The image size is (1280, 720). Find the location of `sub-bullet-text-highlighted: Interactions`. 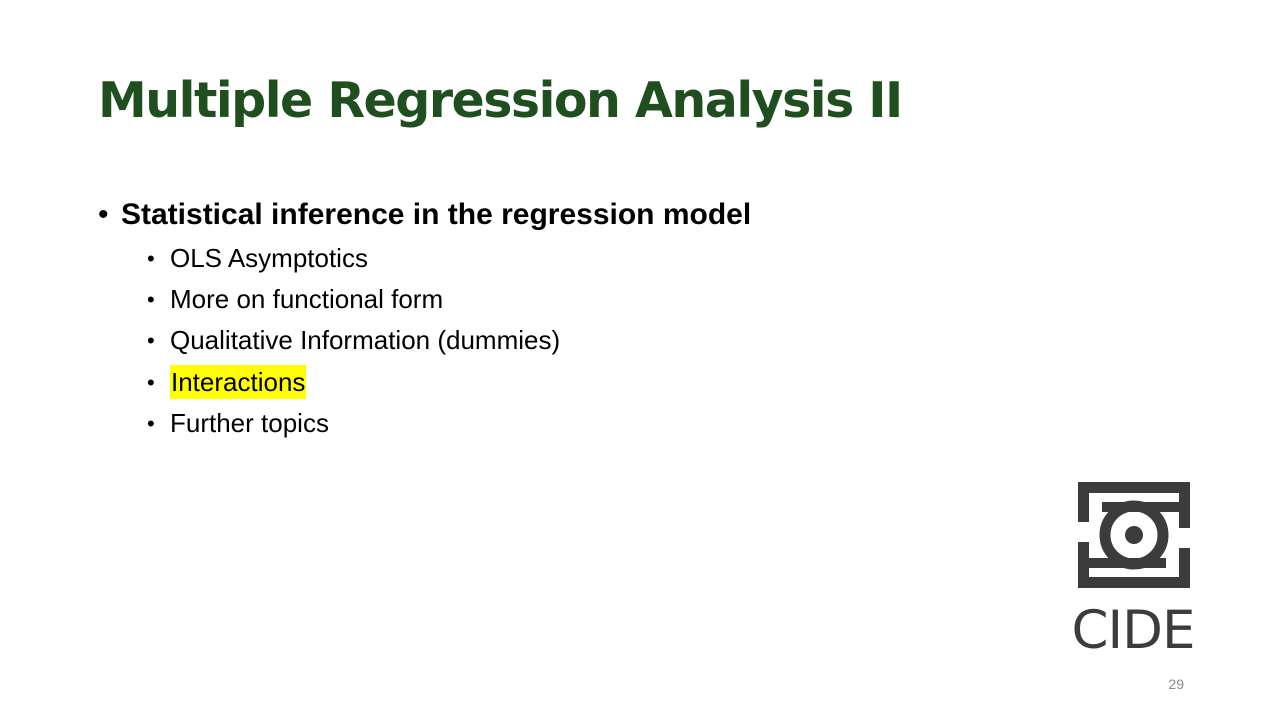

sub-bullet-text-highlighted: Interactions is located at coordinates (238, 382).